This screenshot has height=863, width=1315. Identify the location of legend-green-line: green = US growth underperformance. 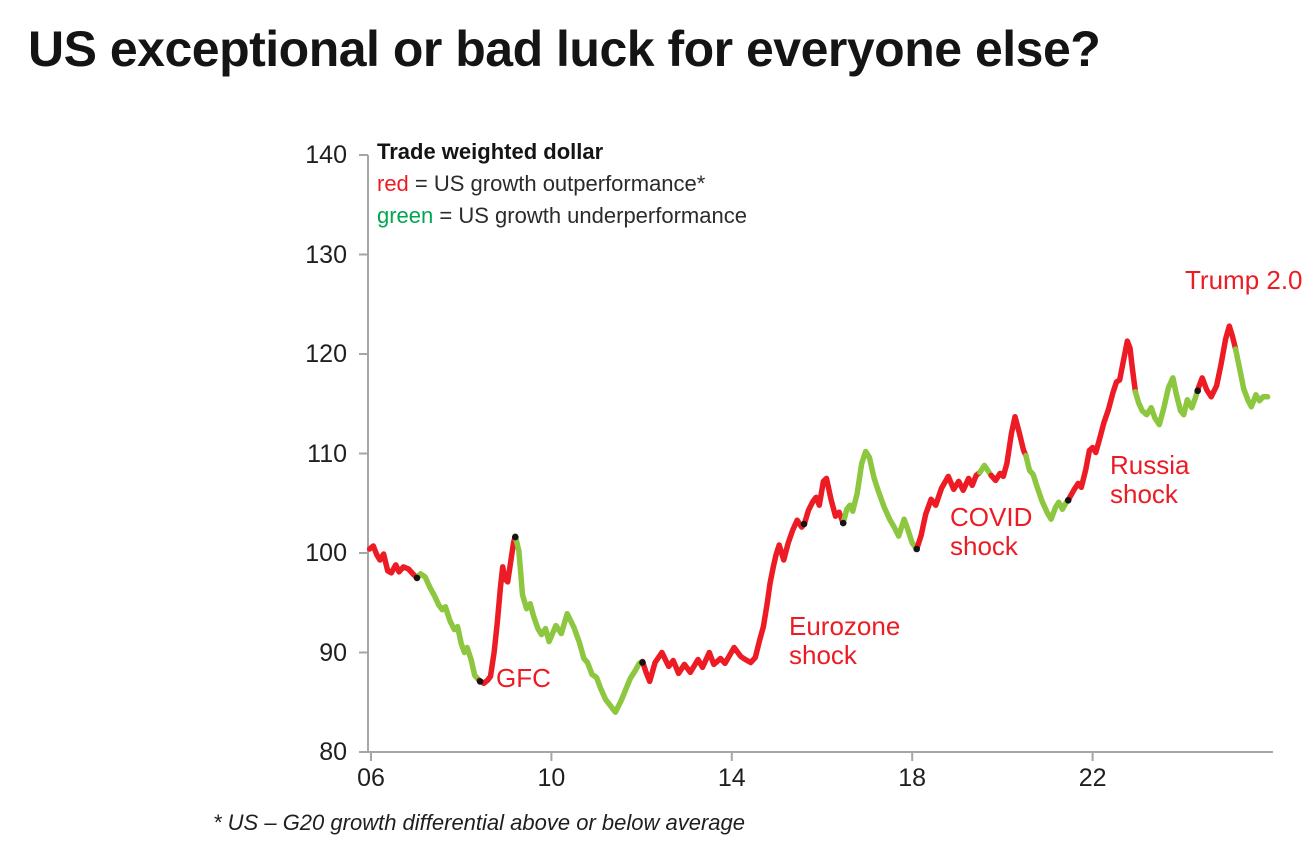
(562, 216).